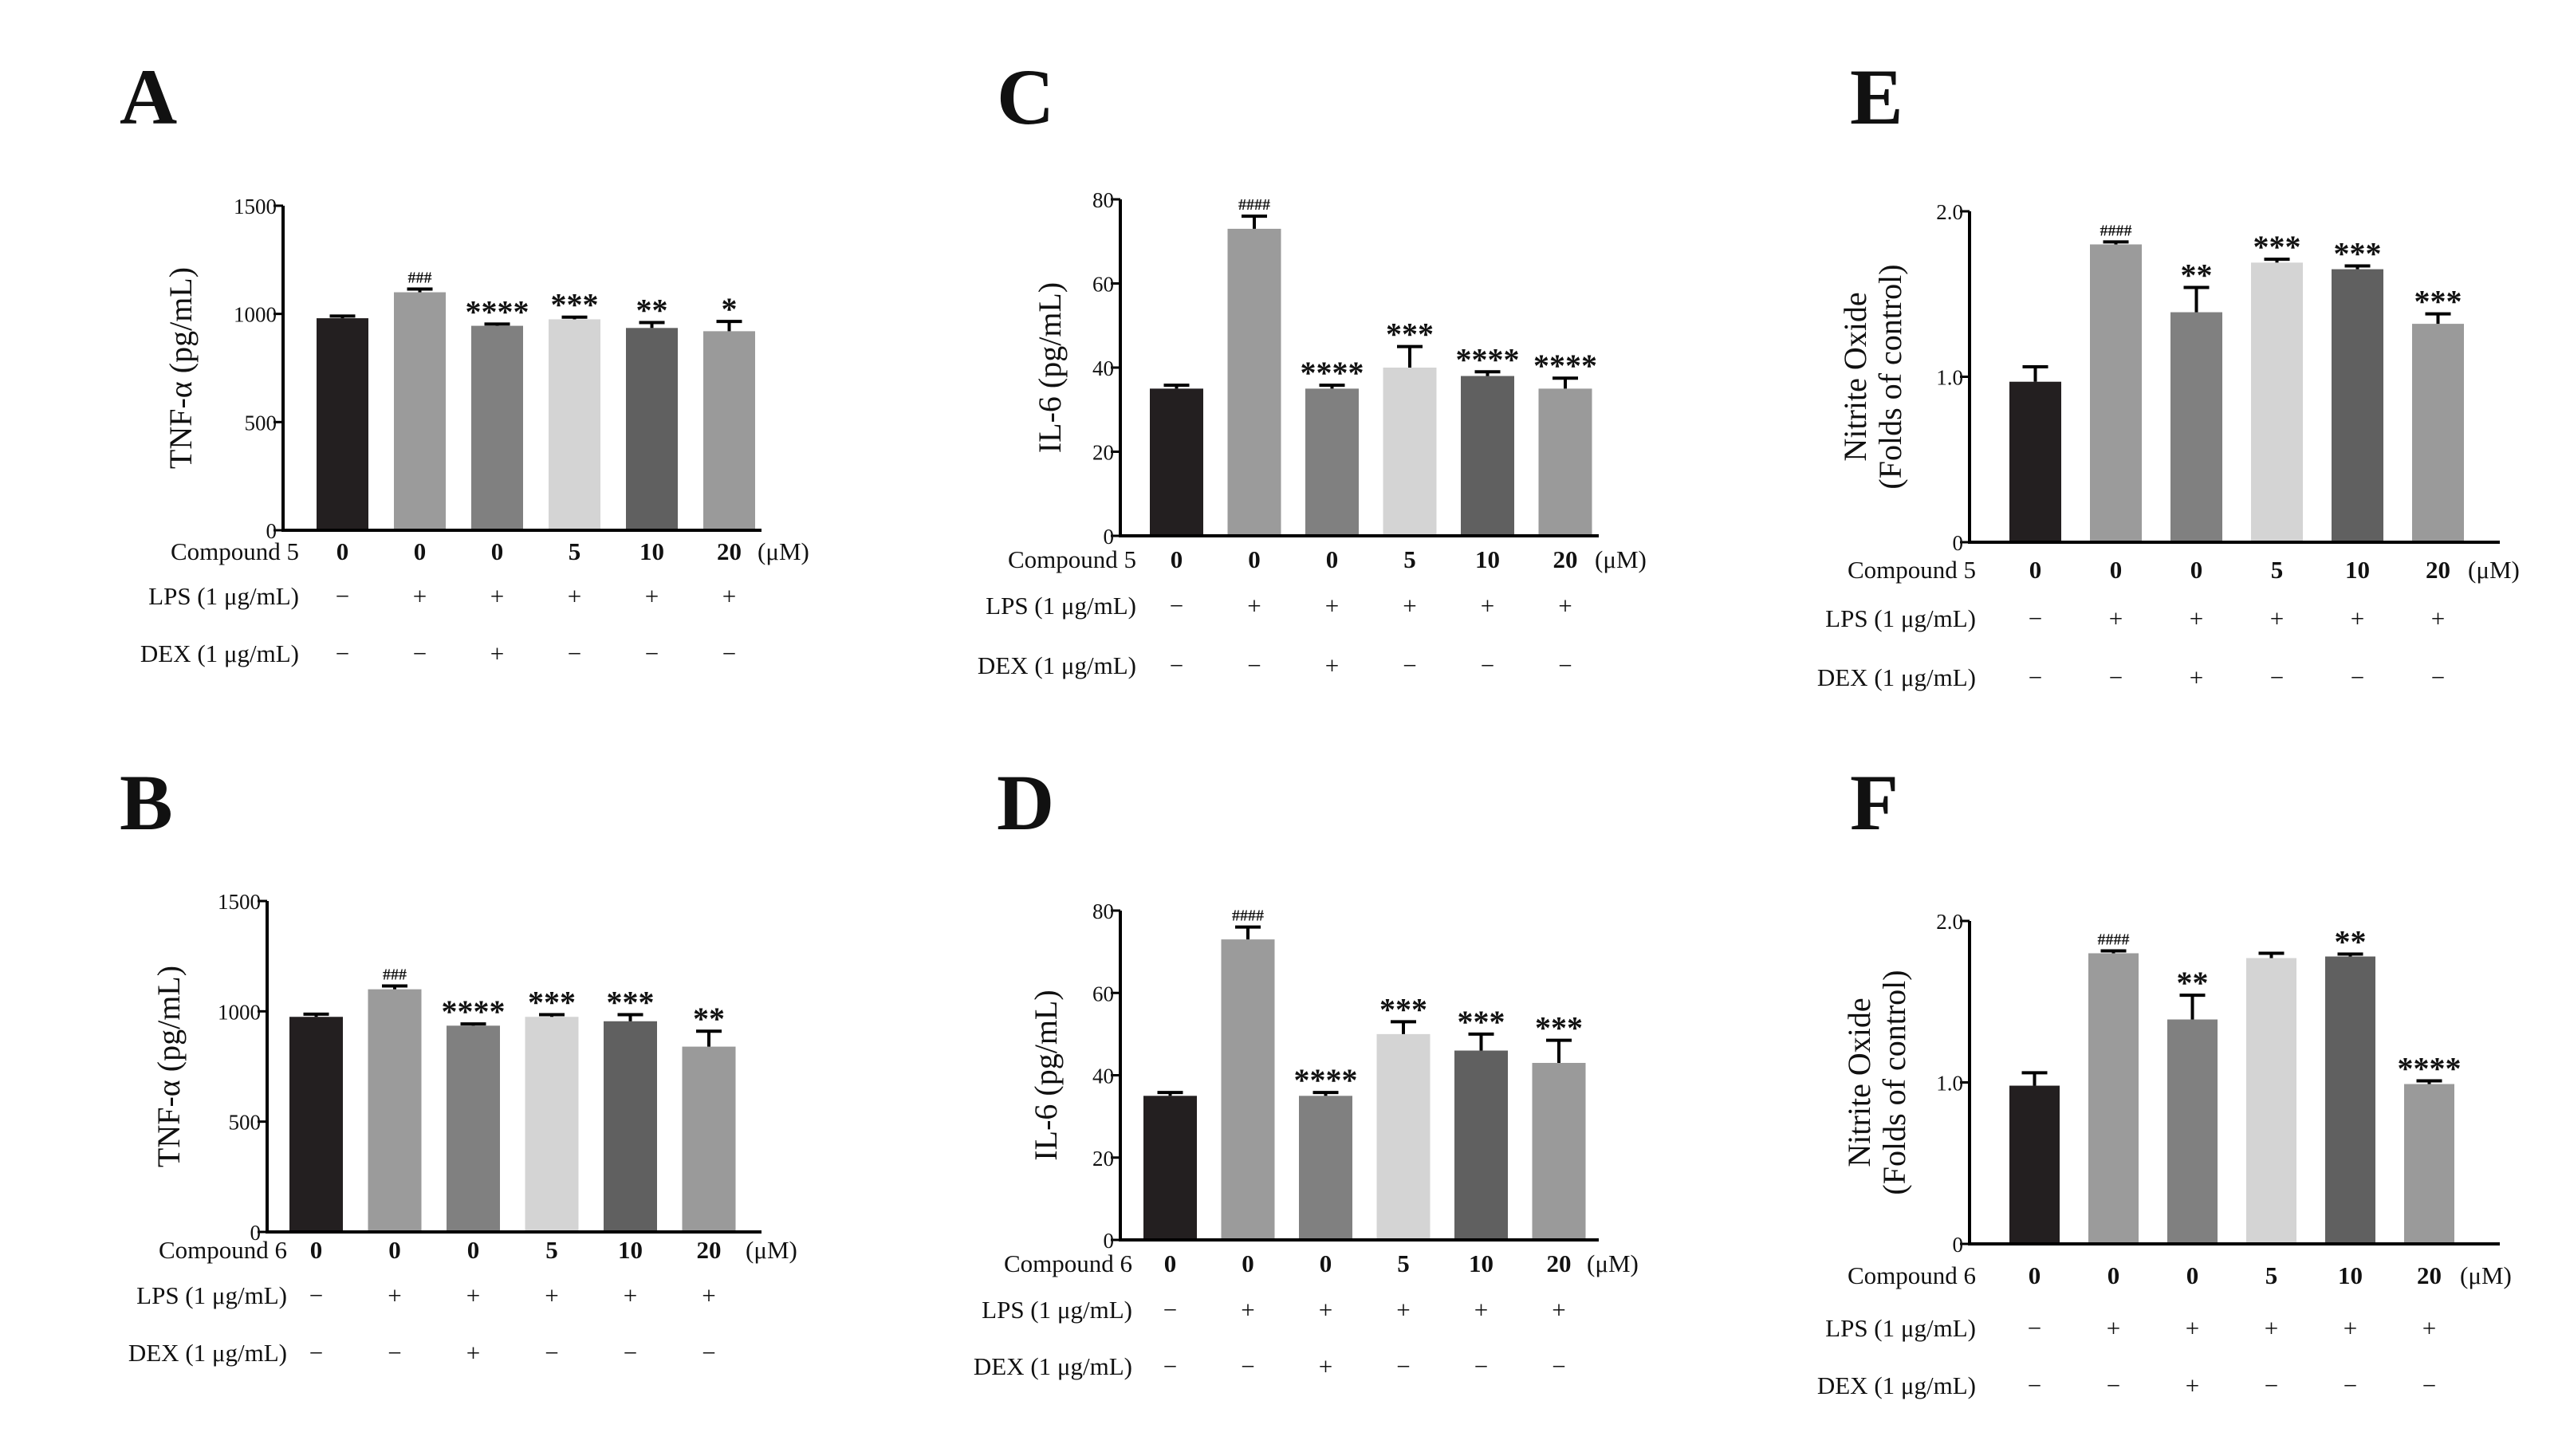  What do you see at coordinates (1950, 378) in the screenshot?
I see `y-tick-label: 1.0` at bounding box center [1950, 378].